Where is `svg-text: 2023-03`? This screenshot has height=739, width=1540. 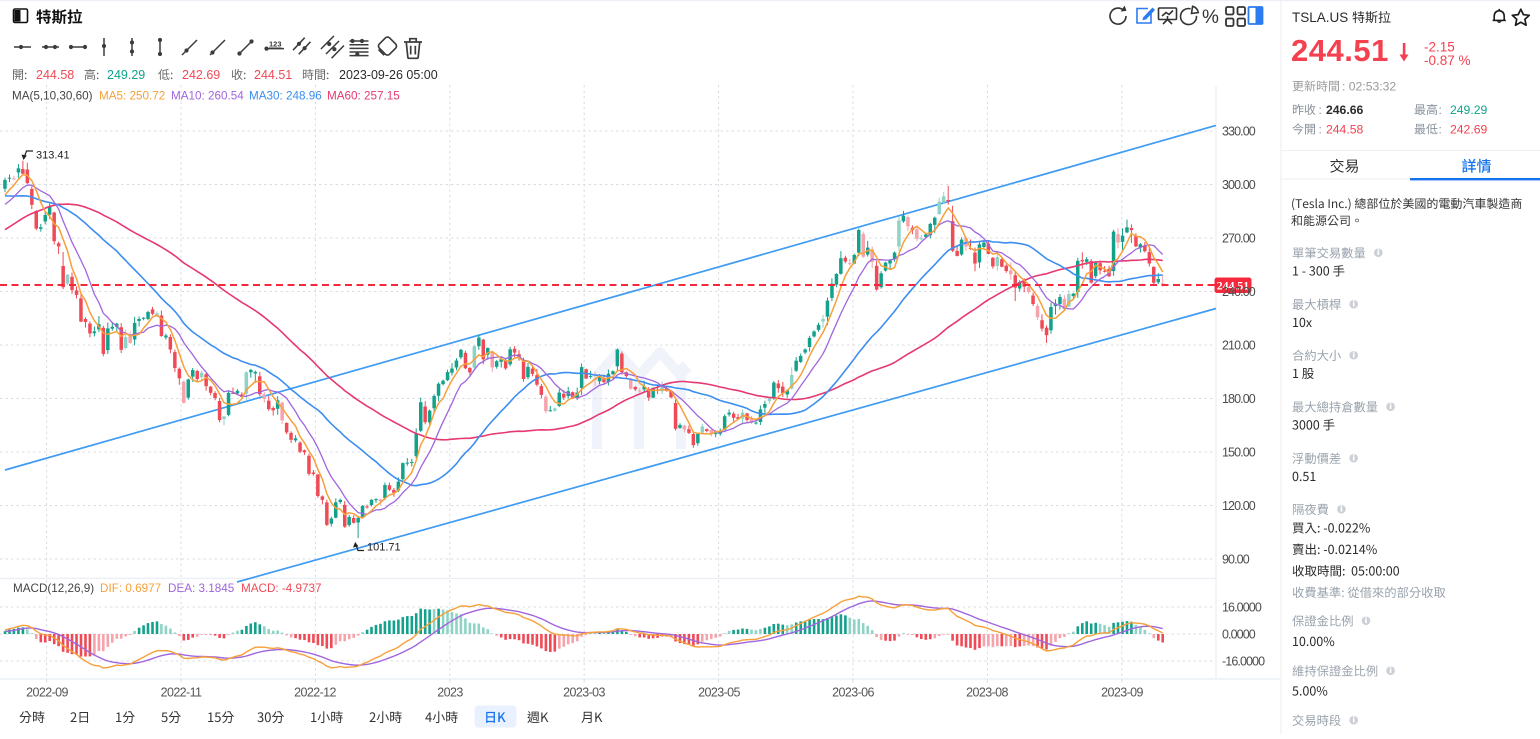
svg-text: 2023-03 is located at coordinates (584, 693).